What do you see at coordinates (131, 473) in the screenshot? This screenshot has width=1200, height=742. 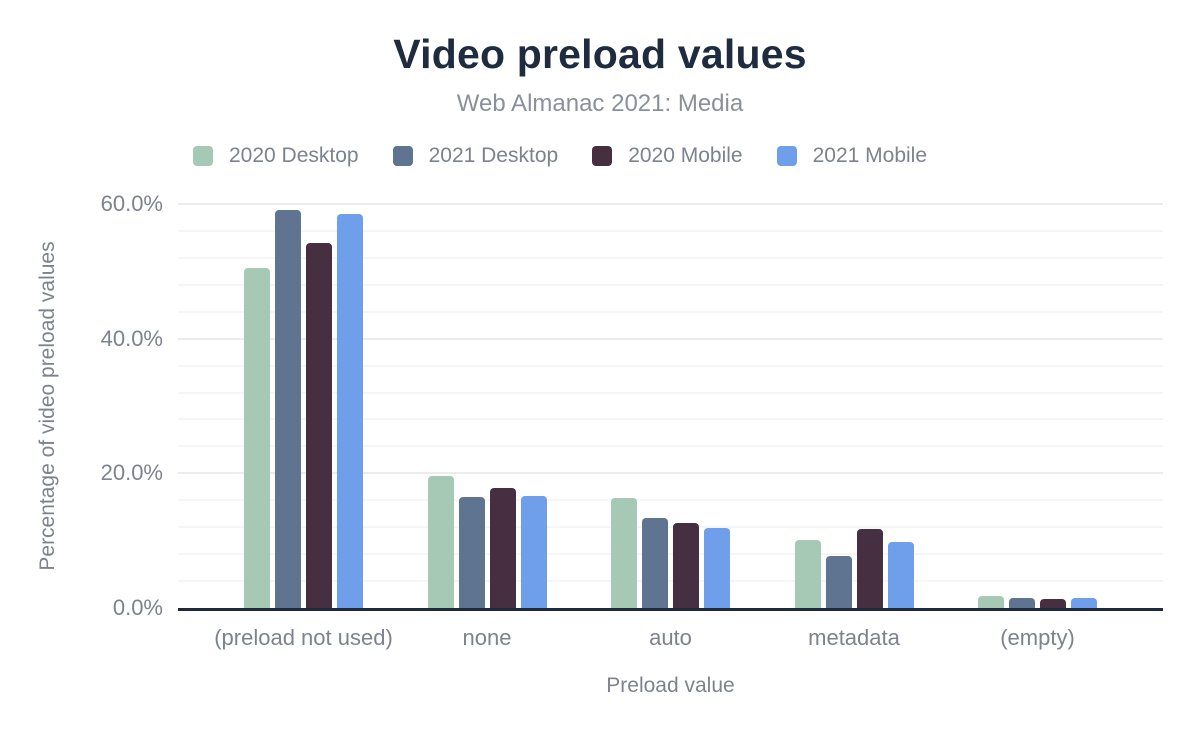 I see `y-tick-label: 20.0%` at bounding box center [131, 473].